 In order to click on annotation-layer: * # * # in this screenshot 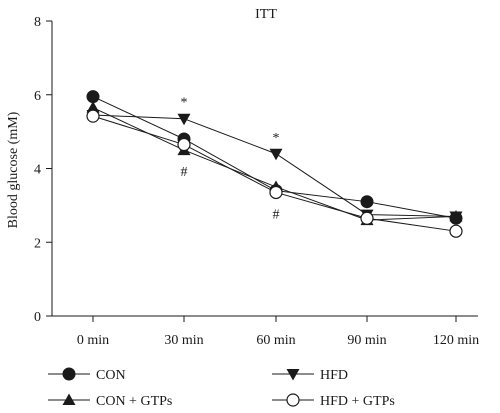, I will do `click(230, 159)`.